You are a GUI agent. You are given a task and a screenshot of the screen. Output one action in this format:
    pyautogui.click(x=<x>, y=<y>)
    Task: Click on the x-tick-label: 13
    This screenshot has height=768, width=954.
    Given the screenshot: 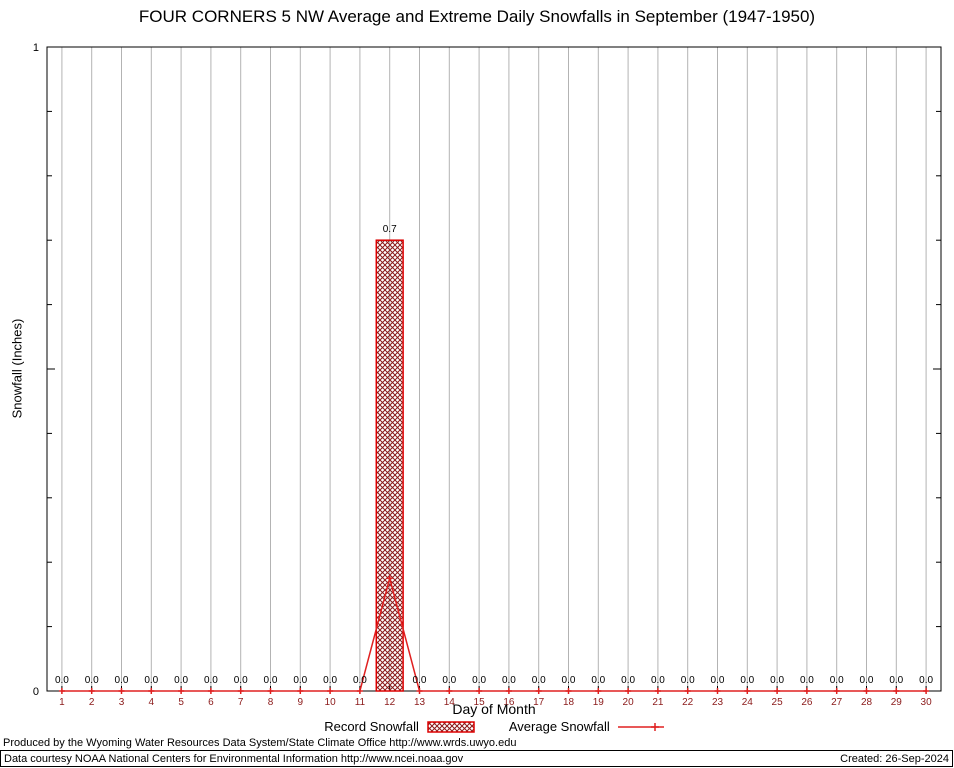 What is the action you would take?
    pyautogui.click(x=420, y=702)
    